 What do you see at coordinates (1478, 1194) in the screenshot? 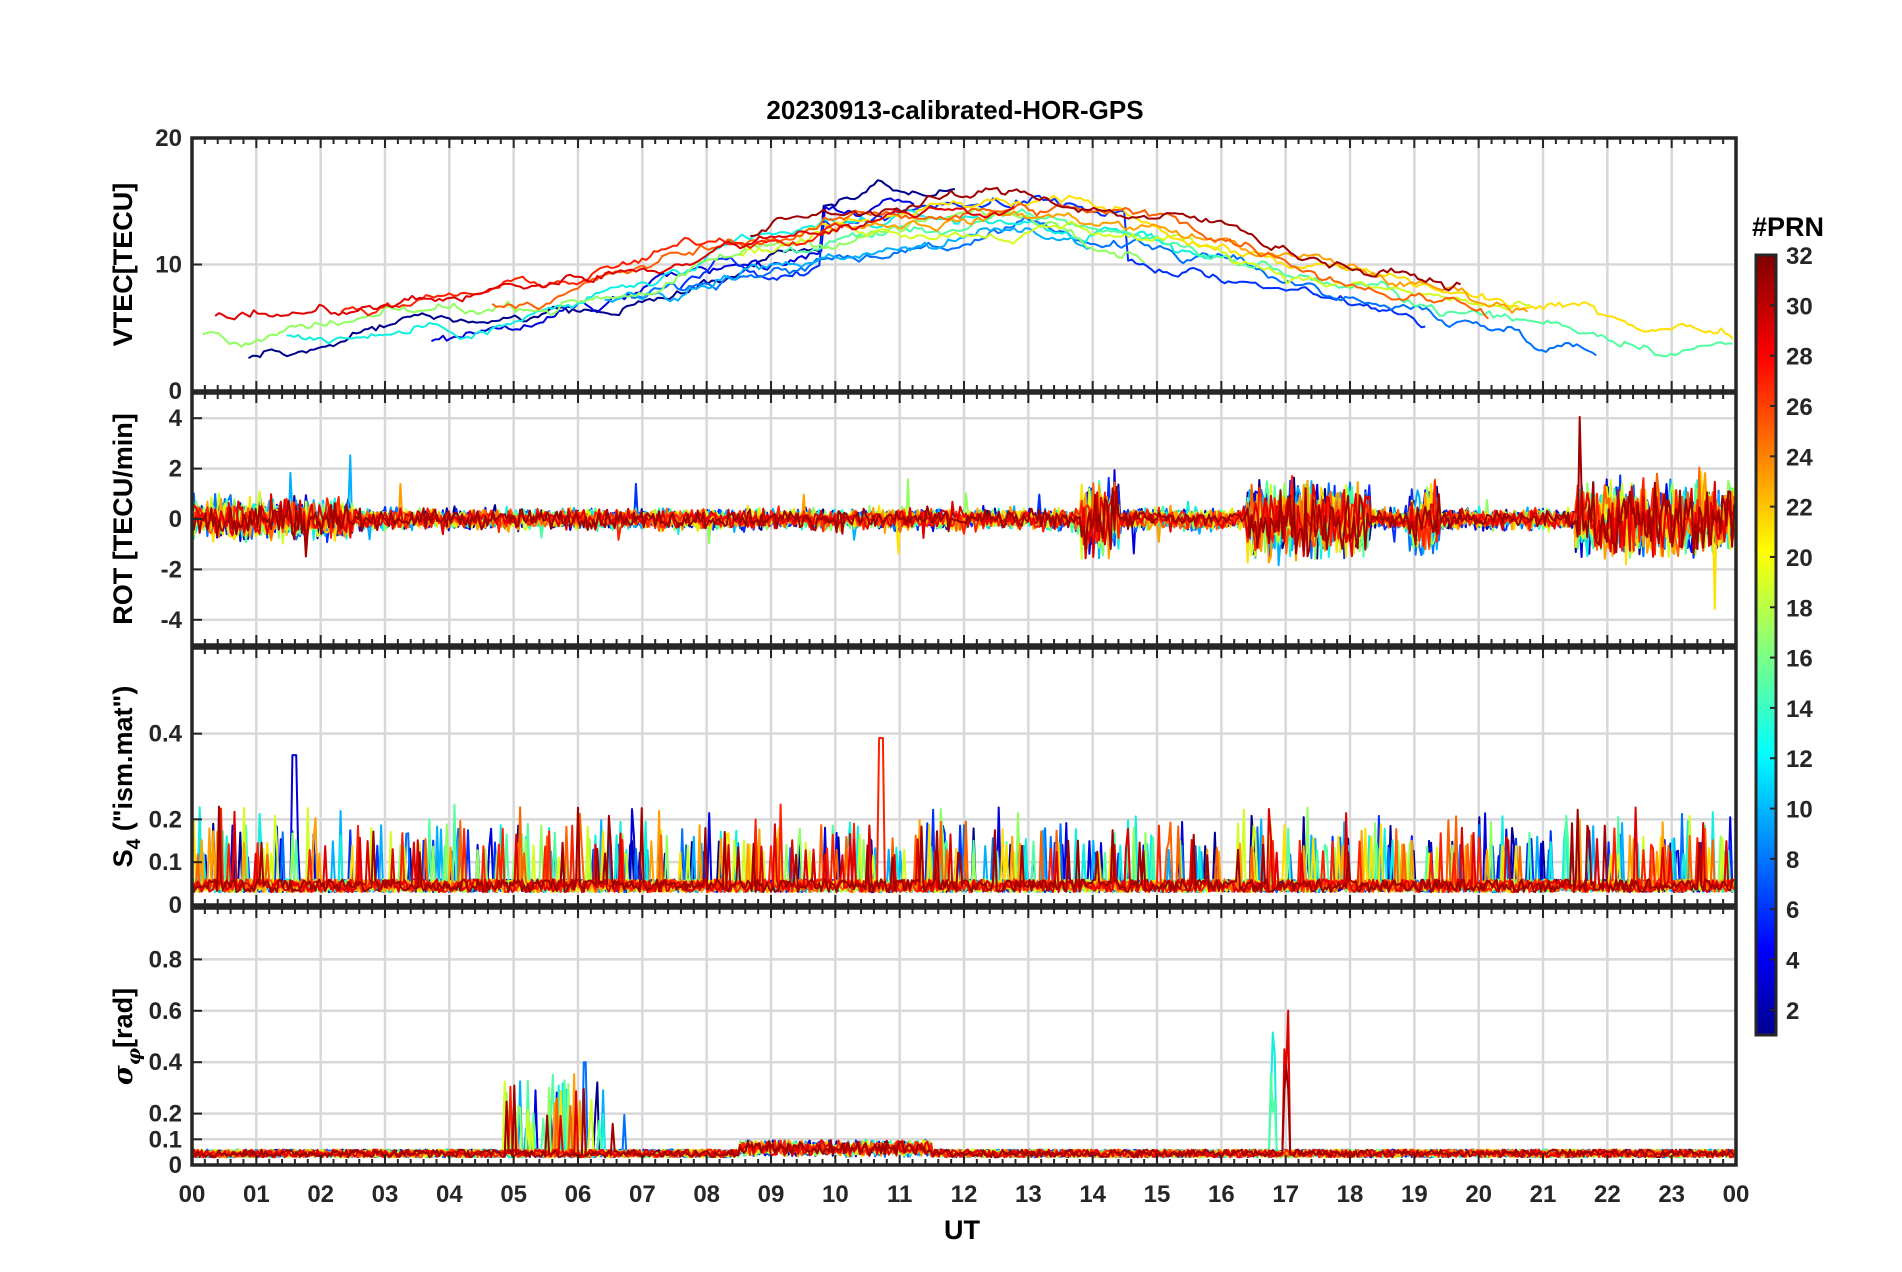
I see `x-tick-label: 20` at bounding box center [1478, 1194].